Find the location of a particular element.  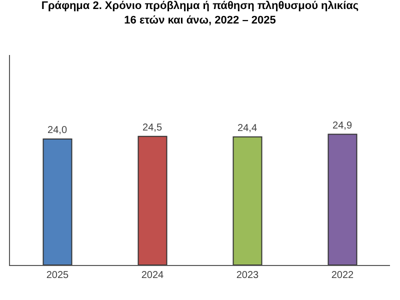

x-tick-label: 2022 is located at coordinates (342, 275).